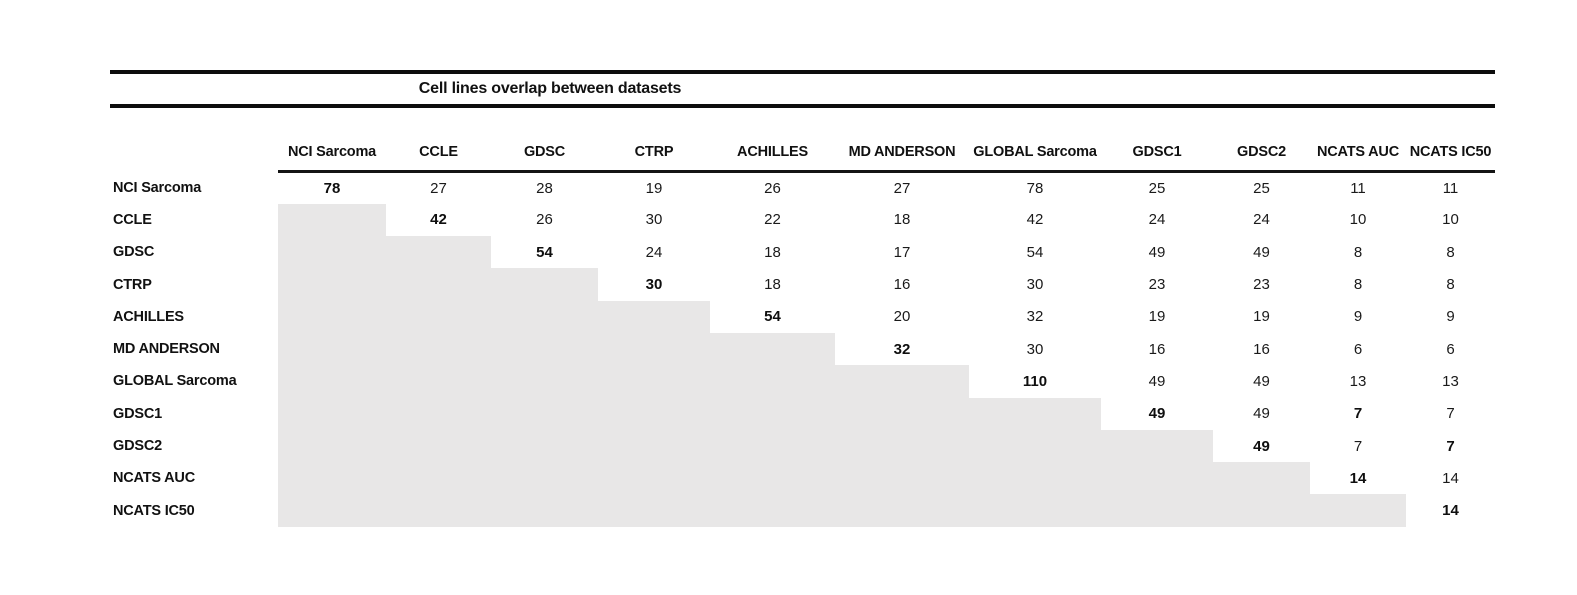 This screenshot has height=595, width=1577. I want to click on cell-md-anderson-md-anderson: 32, so click(902, 349).